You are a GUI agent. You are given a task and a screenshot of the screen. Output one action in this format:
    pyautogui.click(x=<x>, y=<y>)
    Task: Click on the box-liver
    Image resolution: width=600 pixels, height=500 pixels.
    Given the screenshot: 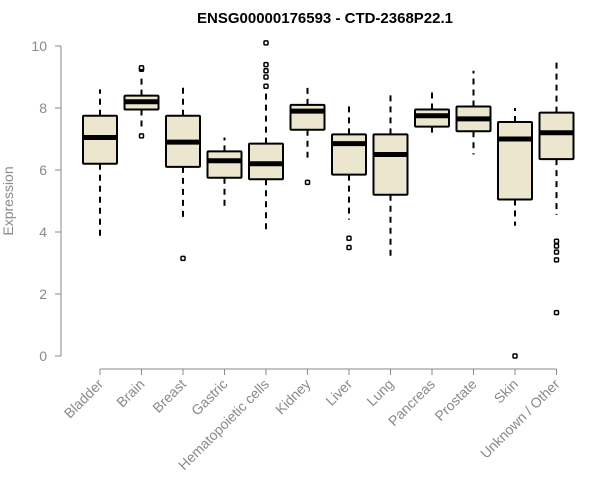 What is the action you would take?
    pyautogui.click(x=349, y=177)
    